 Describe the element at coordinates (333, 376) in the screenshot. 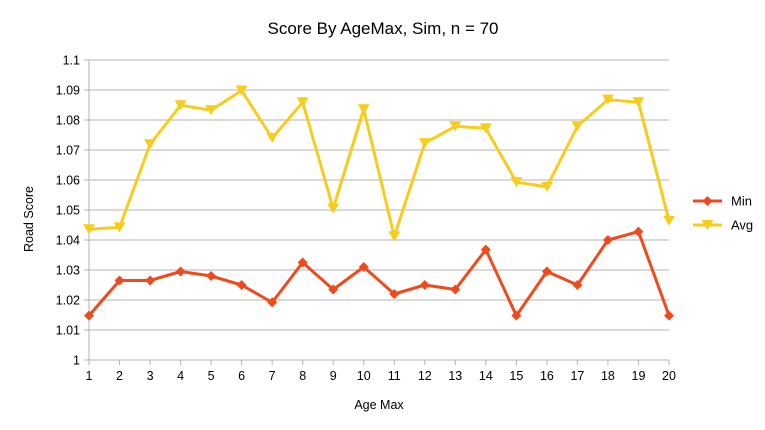

I see `x-tick-label: 9` at that location.